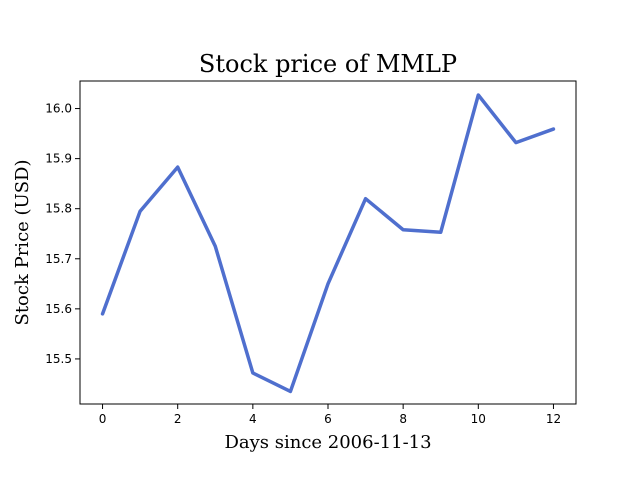  Describe the element at coordinates (58, 159) in the screenshot. I see `y-tick-label: 15.9` at that location.